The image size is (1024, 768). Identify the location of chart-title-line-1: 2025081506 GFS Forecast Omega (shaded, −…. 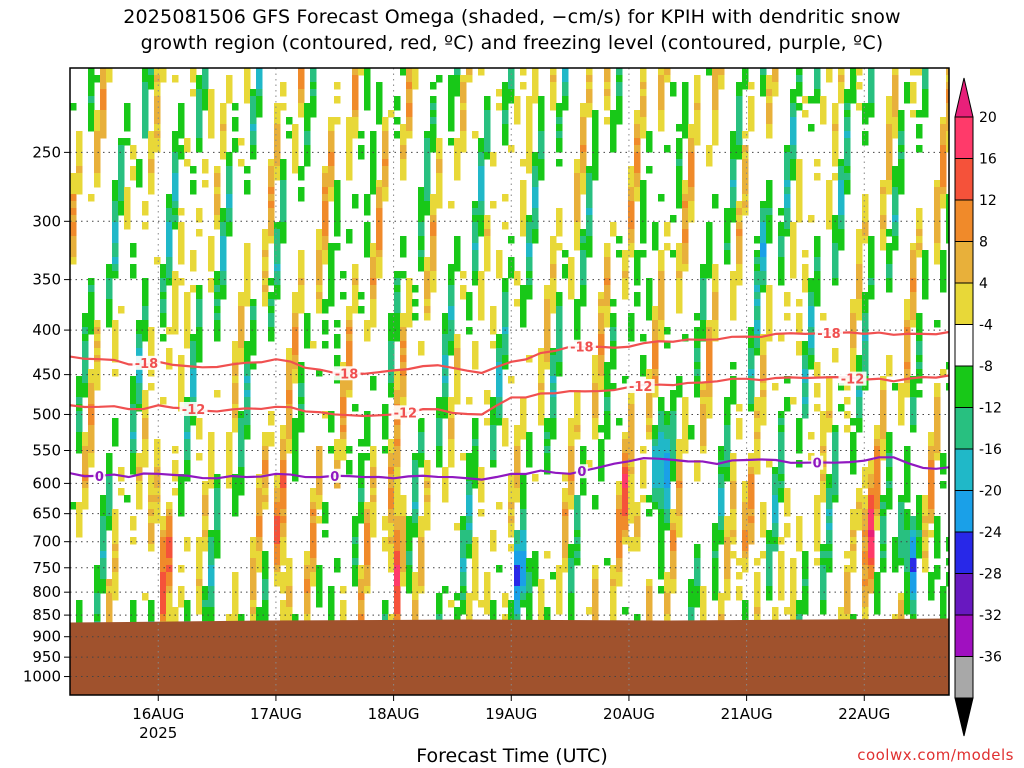
(512, 17).